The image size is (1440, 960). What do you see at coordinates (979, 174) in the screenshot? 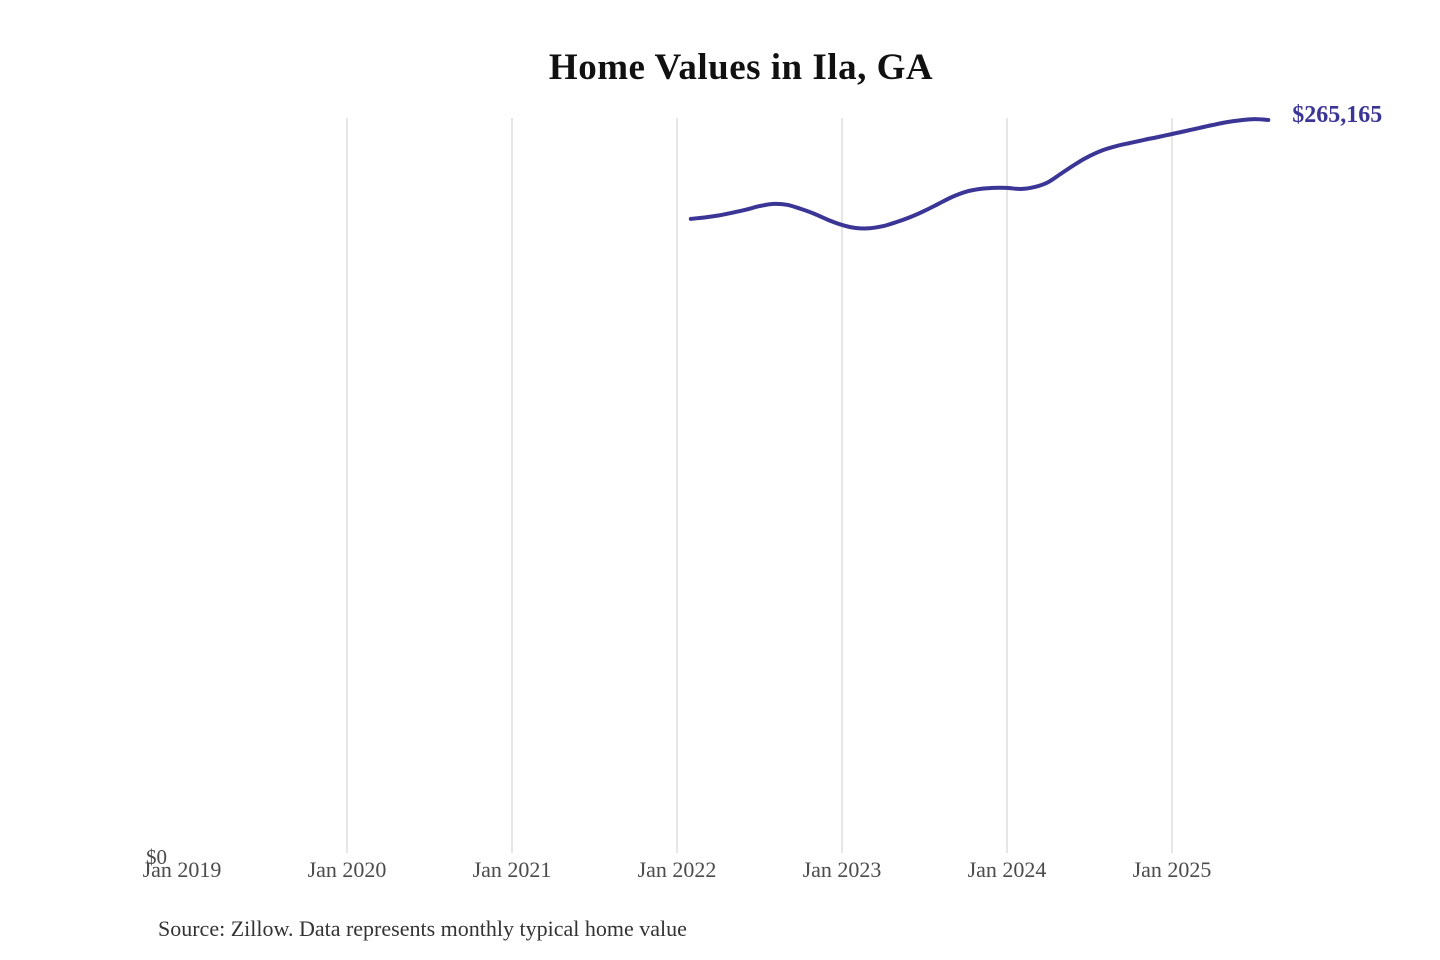
I see `home-value-line` at bounding box center [979, 174].